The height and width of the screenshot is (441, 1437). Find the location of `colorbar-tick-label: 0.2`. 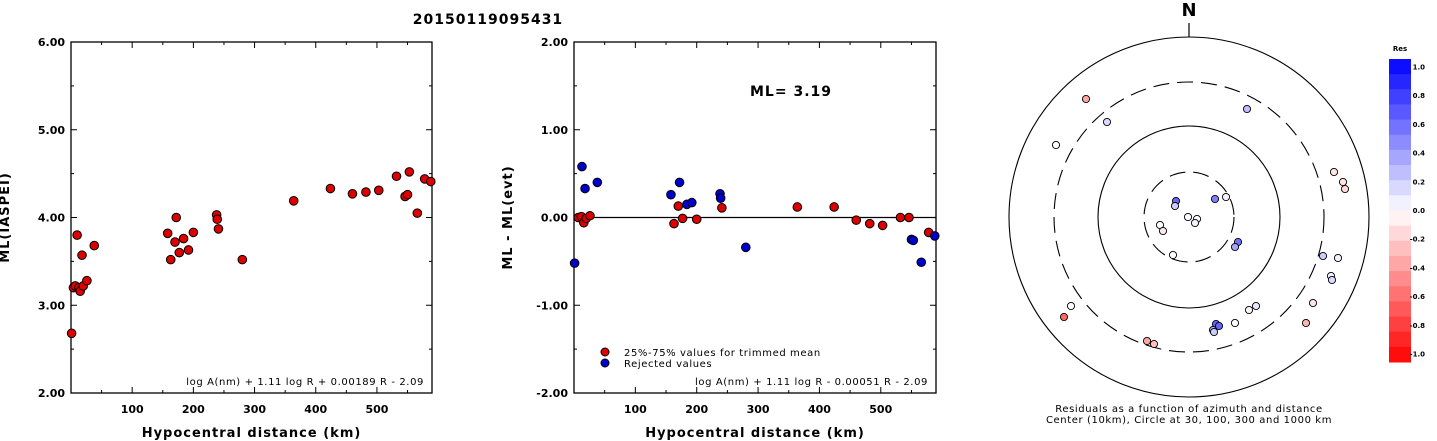

colorbar-tick-label: 0.2 is located at coordinates (1419, 182).